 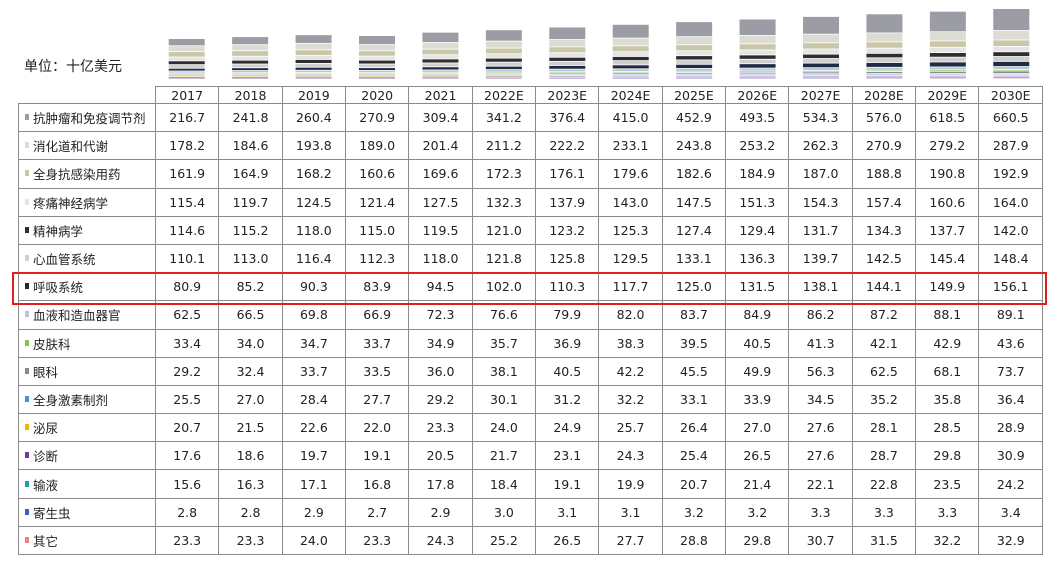 What do you see at coordinates (820, 287) in the screenshot?
I see `value-cell: 138.1` at bounding box center [820, 287].